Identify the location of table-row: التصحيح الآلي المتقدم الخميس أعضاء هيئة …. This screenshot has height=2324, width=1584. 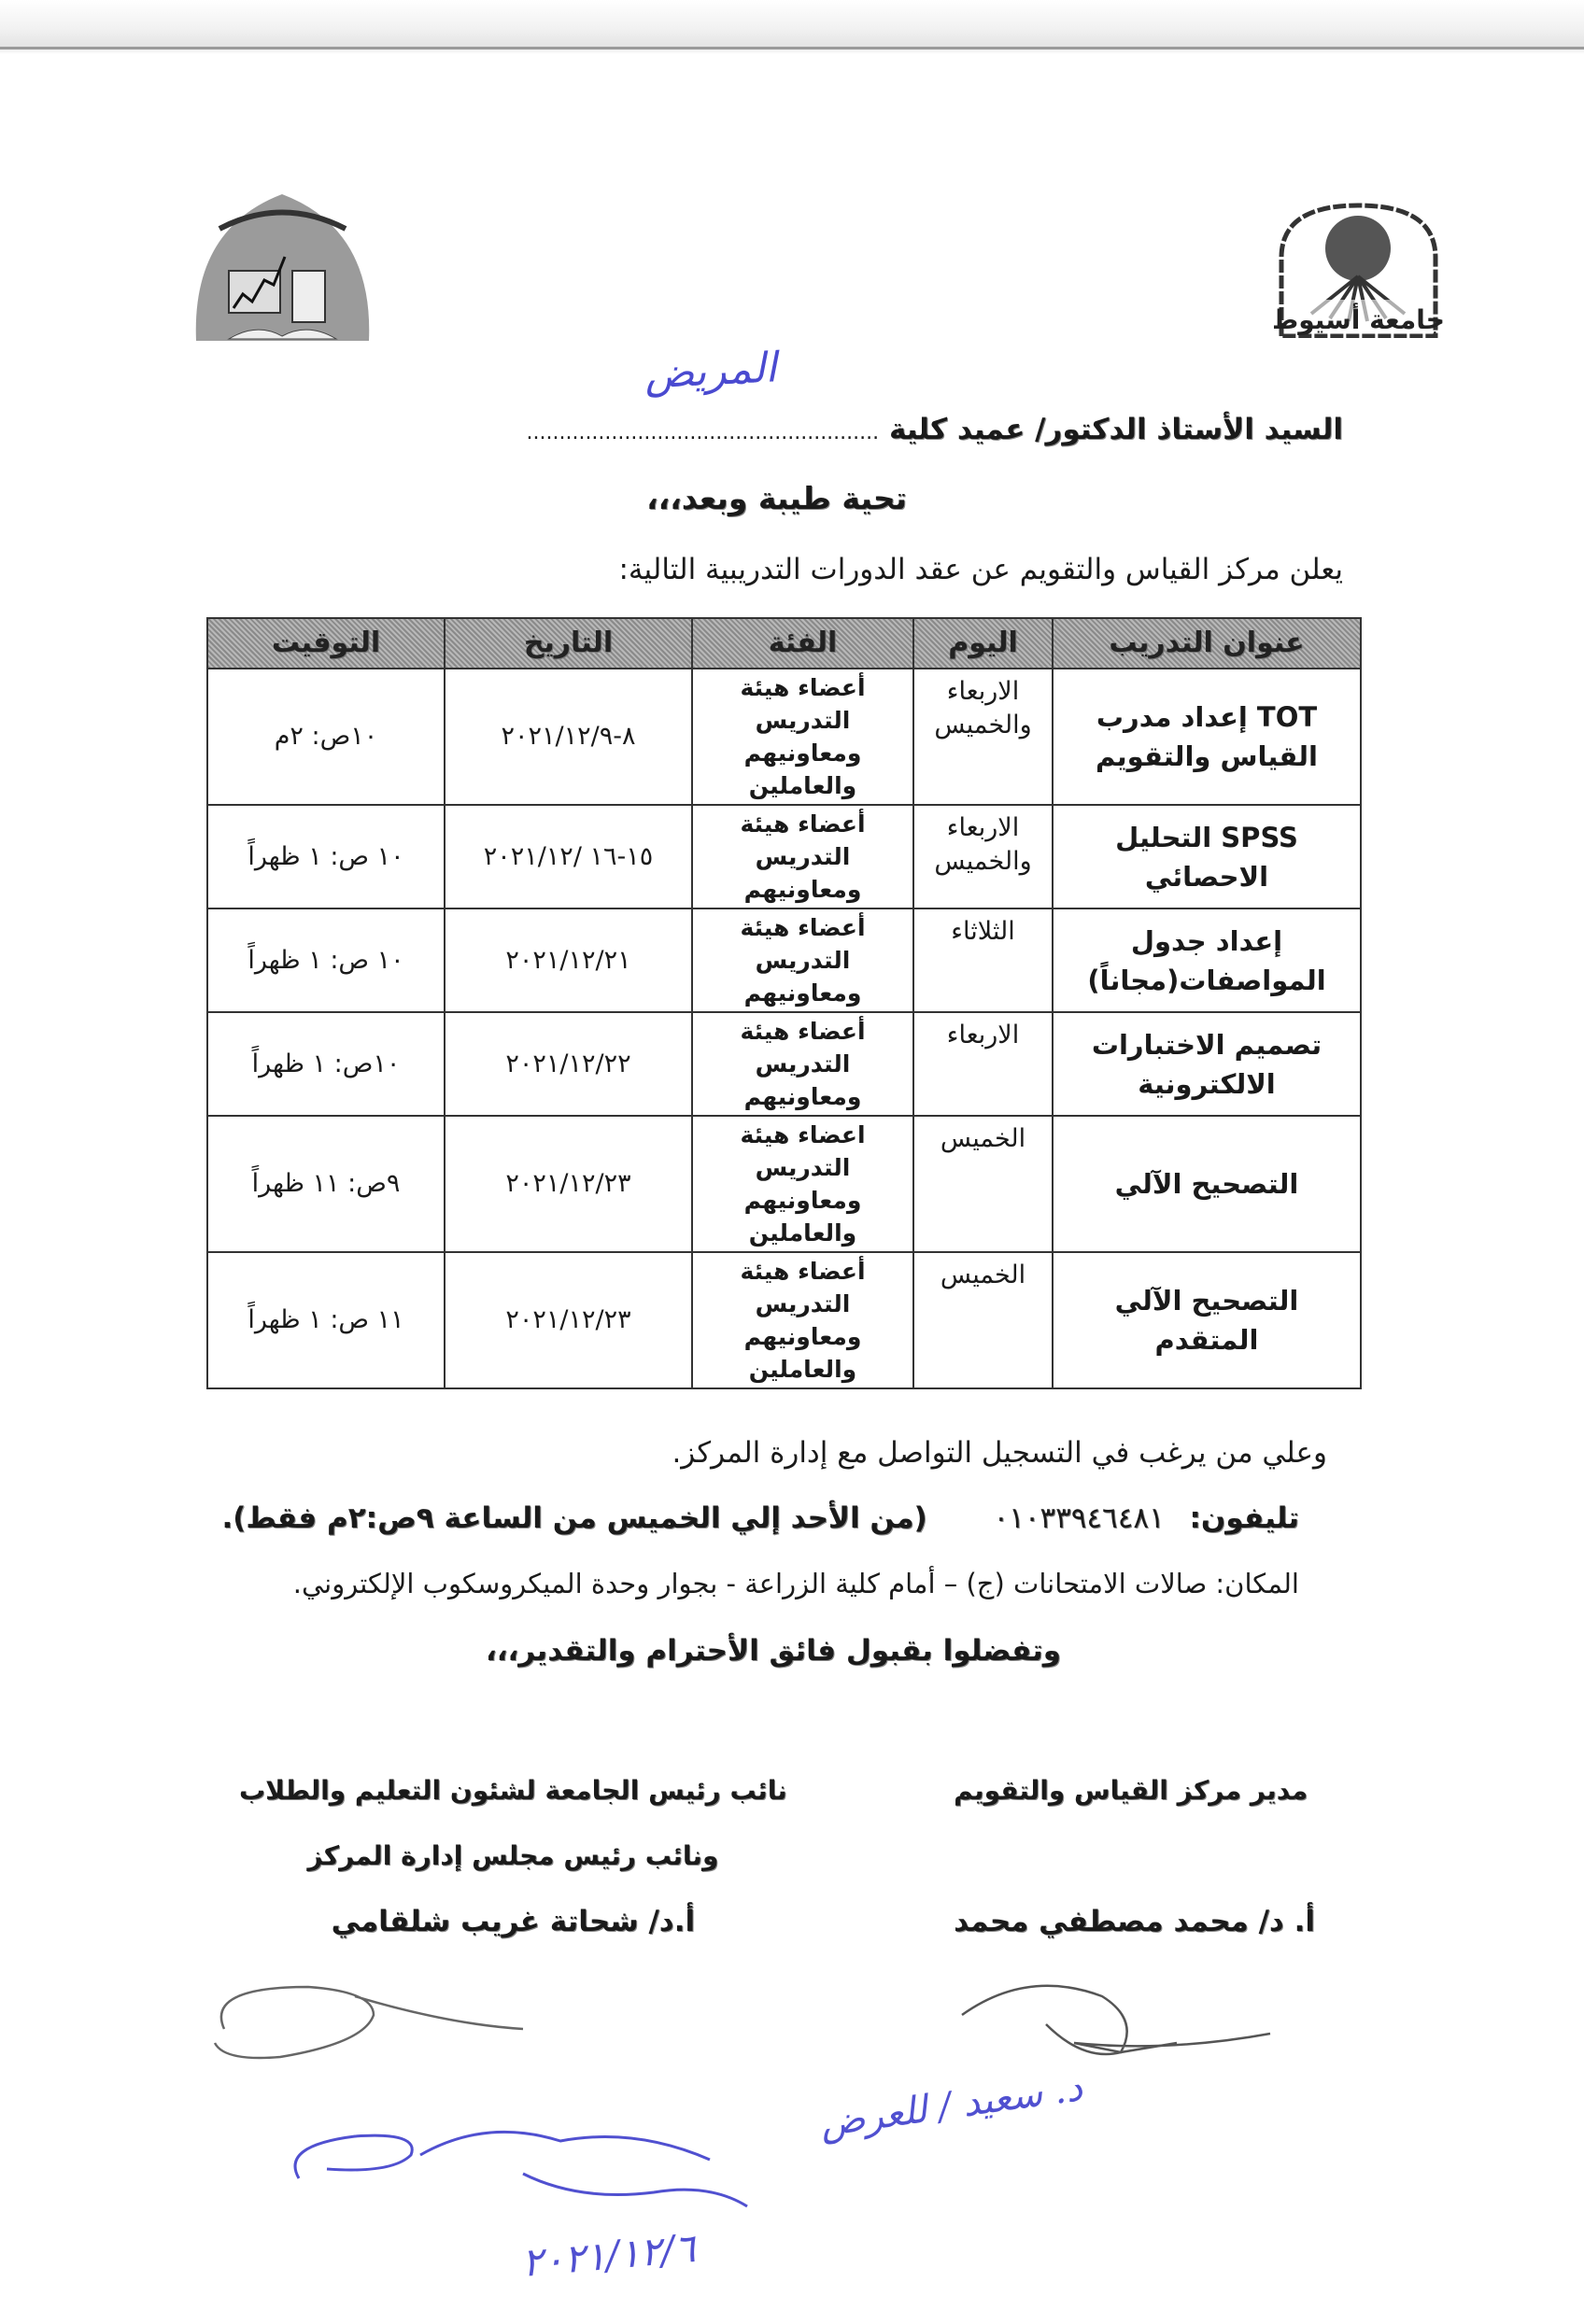
(784, 1320).